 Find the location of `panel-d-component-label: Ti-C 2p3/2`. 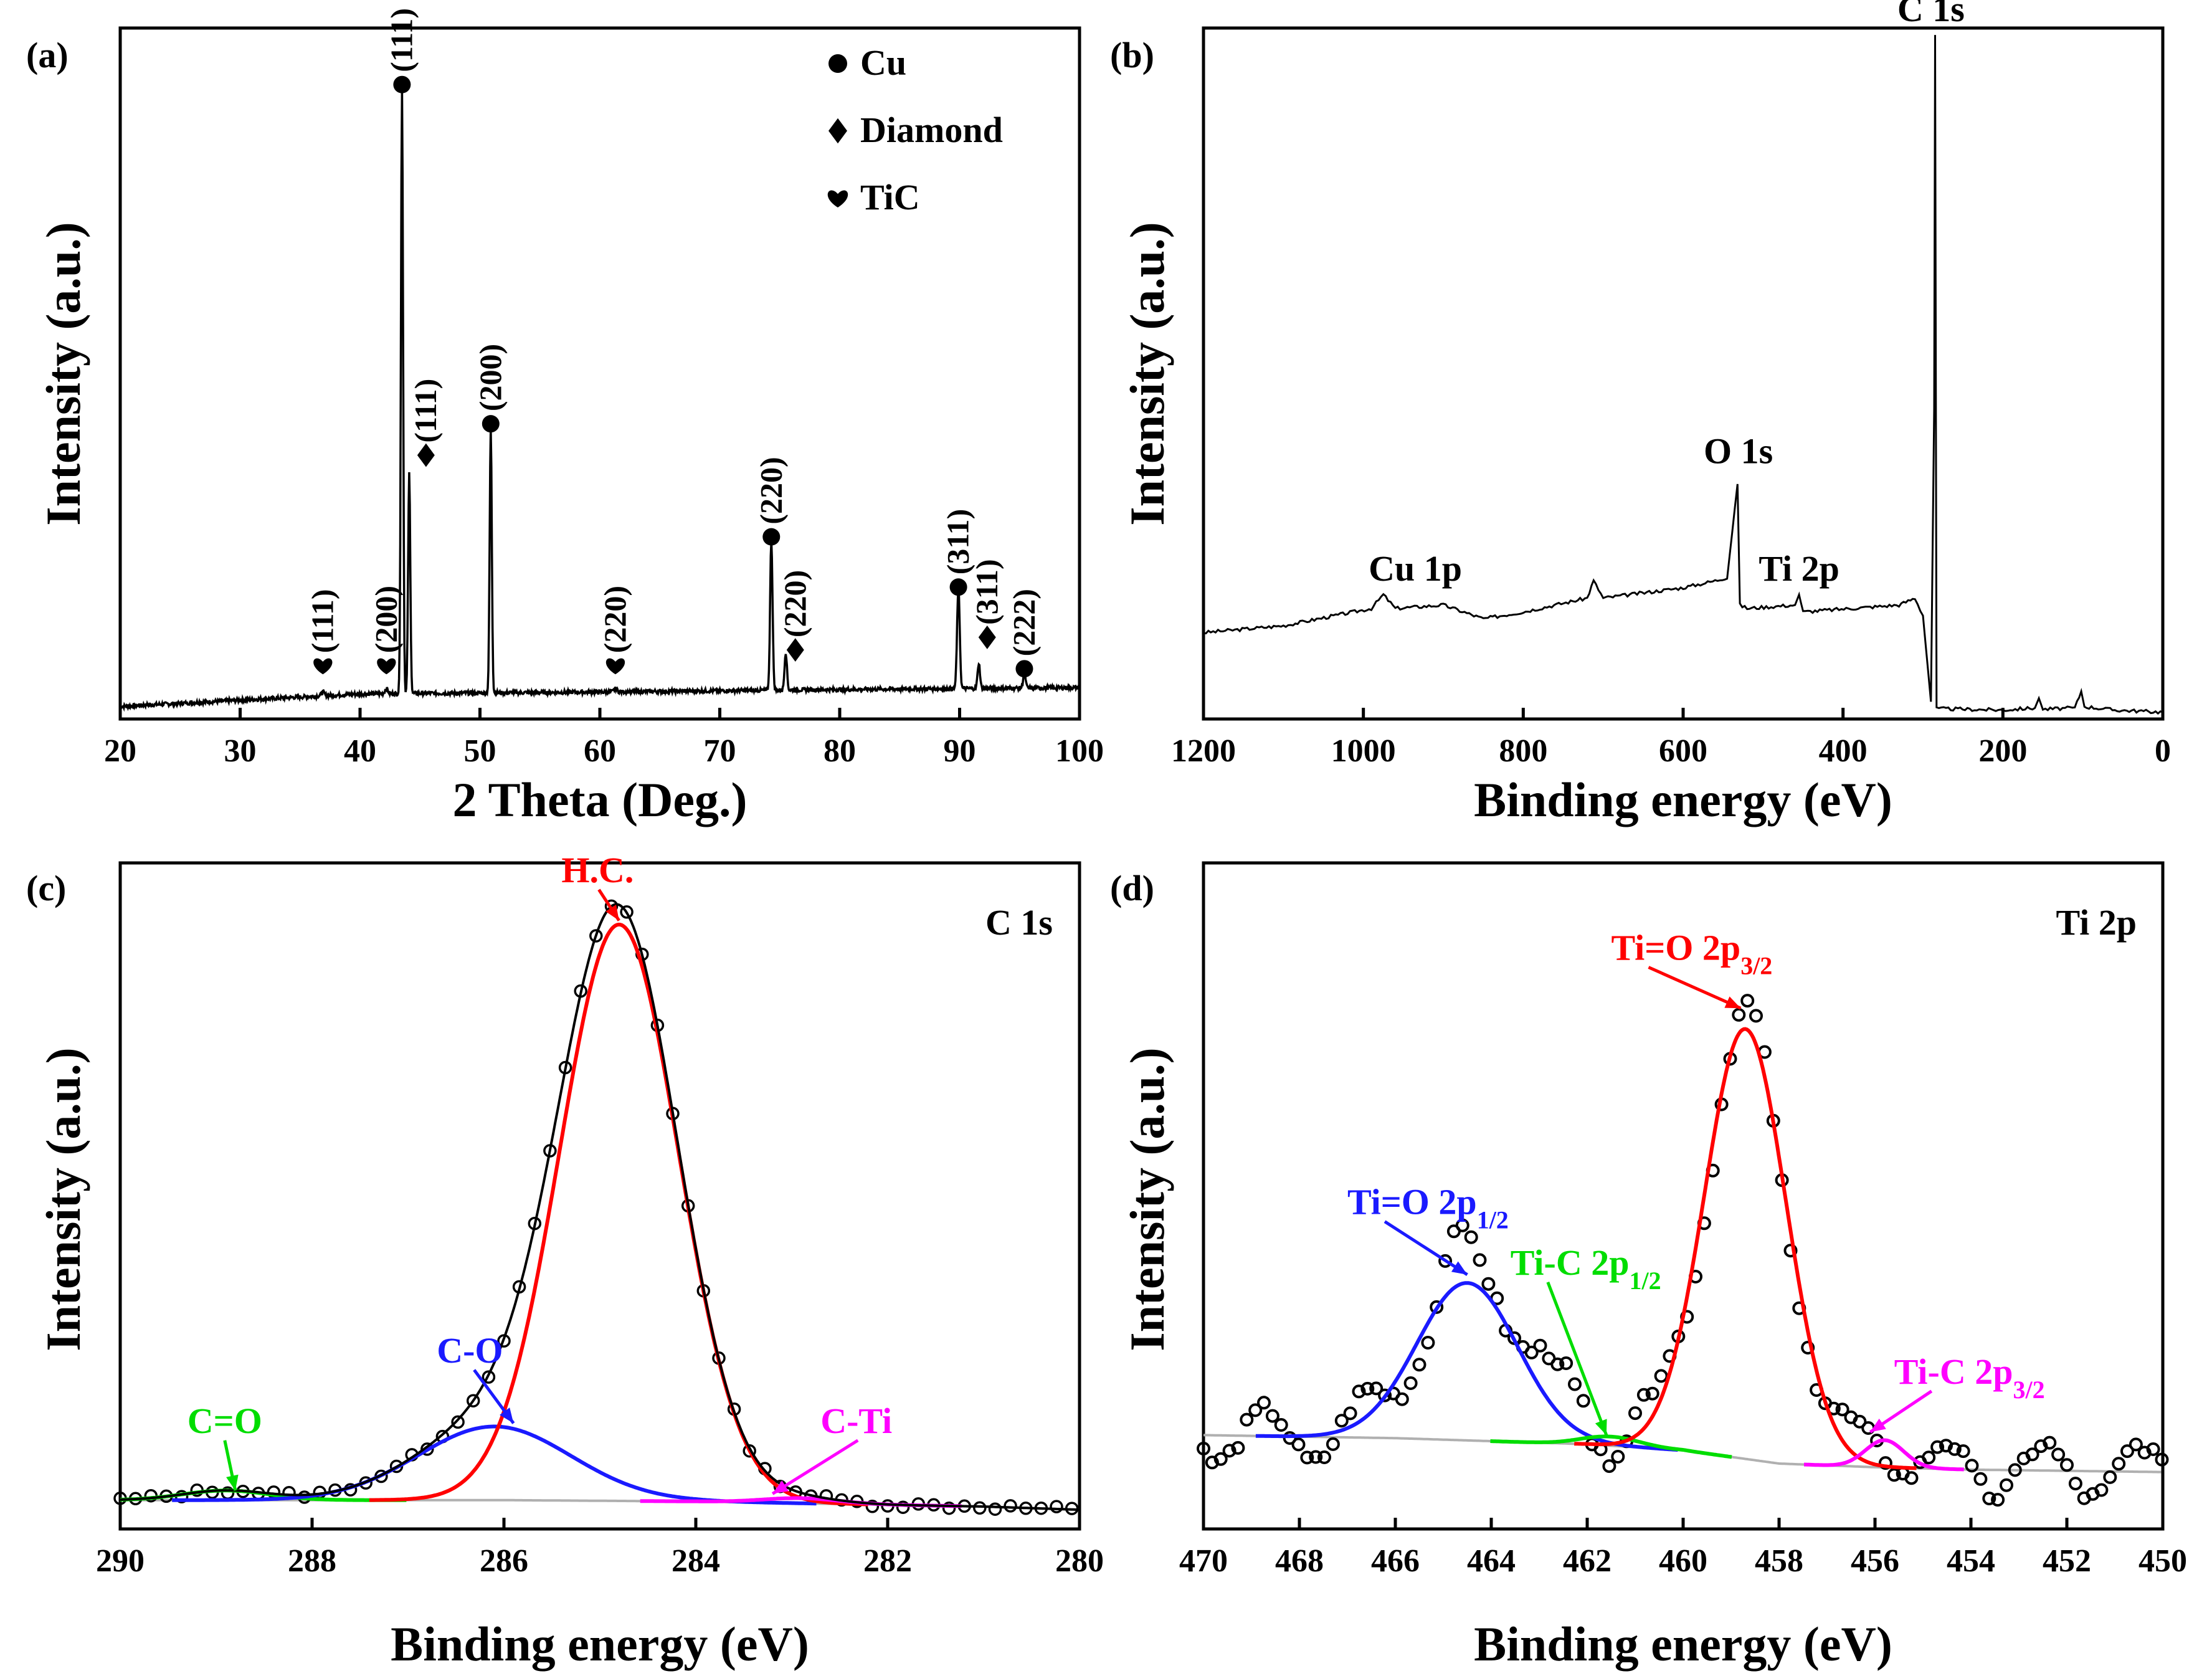

panel-d-component-label: Ti-C 2p3/2 is located at coordinates (1969, 1377).